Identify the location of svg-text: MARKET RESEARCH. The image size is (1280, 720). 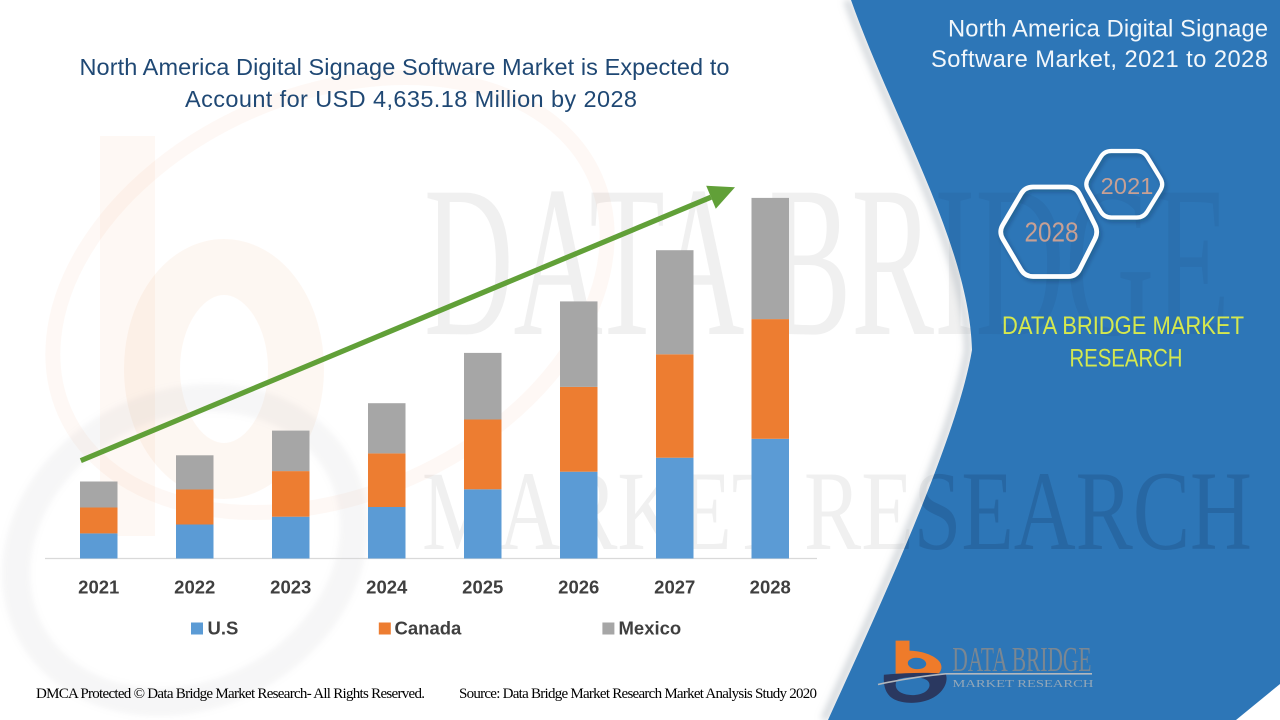
(1022, 684).